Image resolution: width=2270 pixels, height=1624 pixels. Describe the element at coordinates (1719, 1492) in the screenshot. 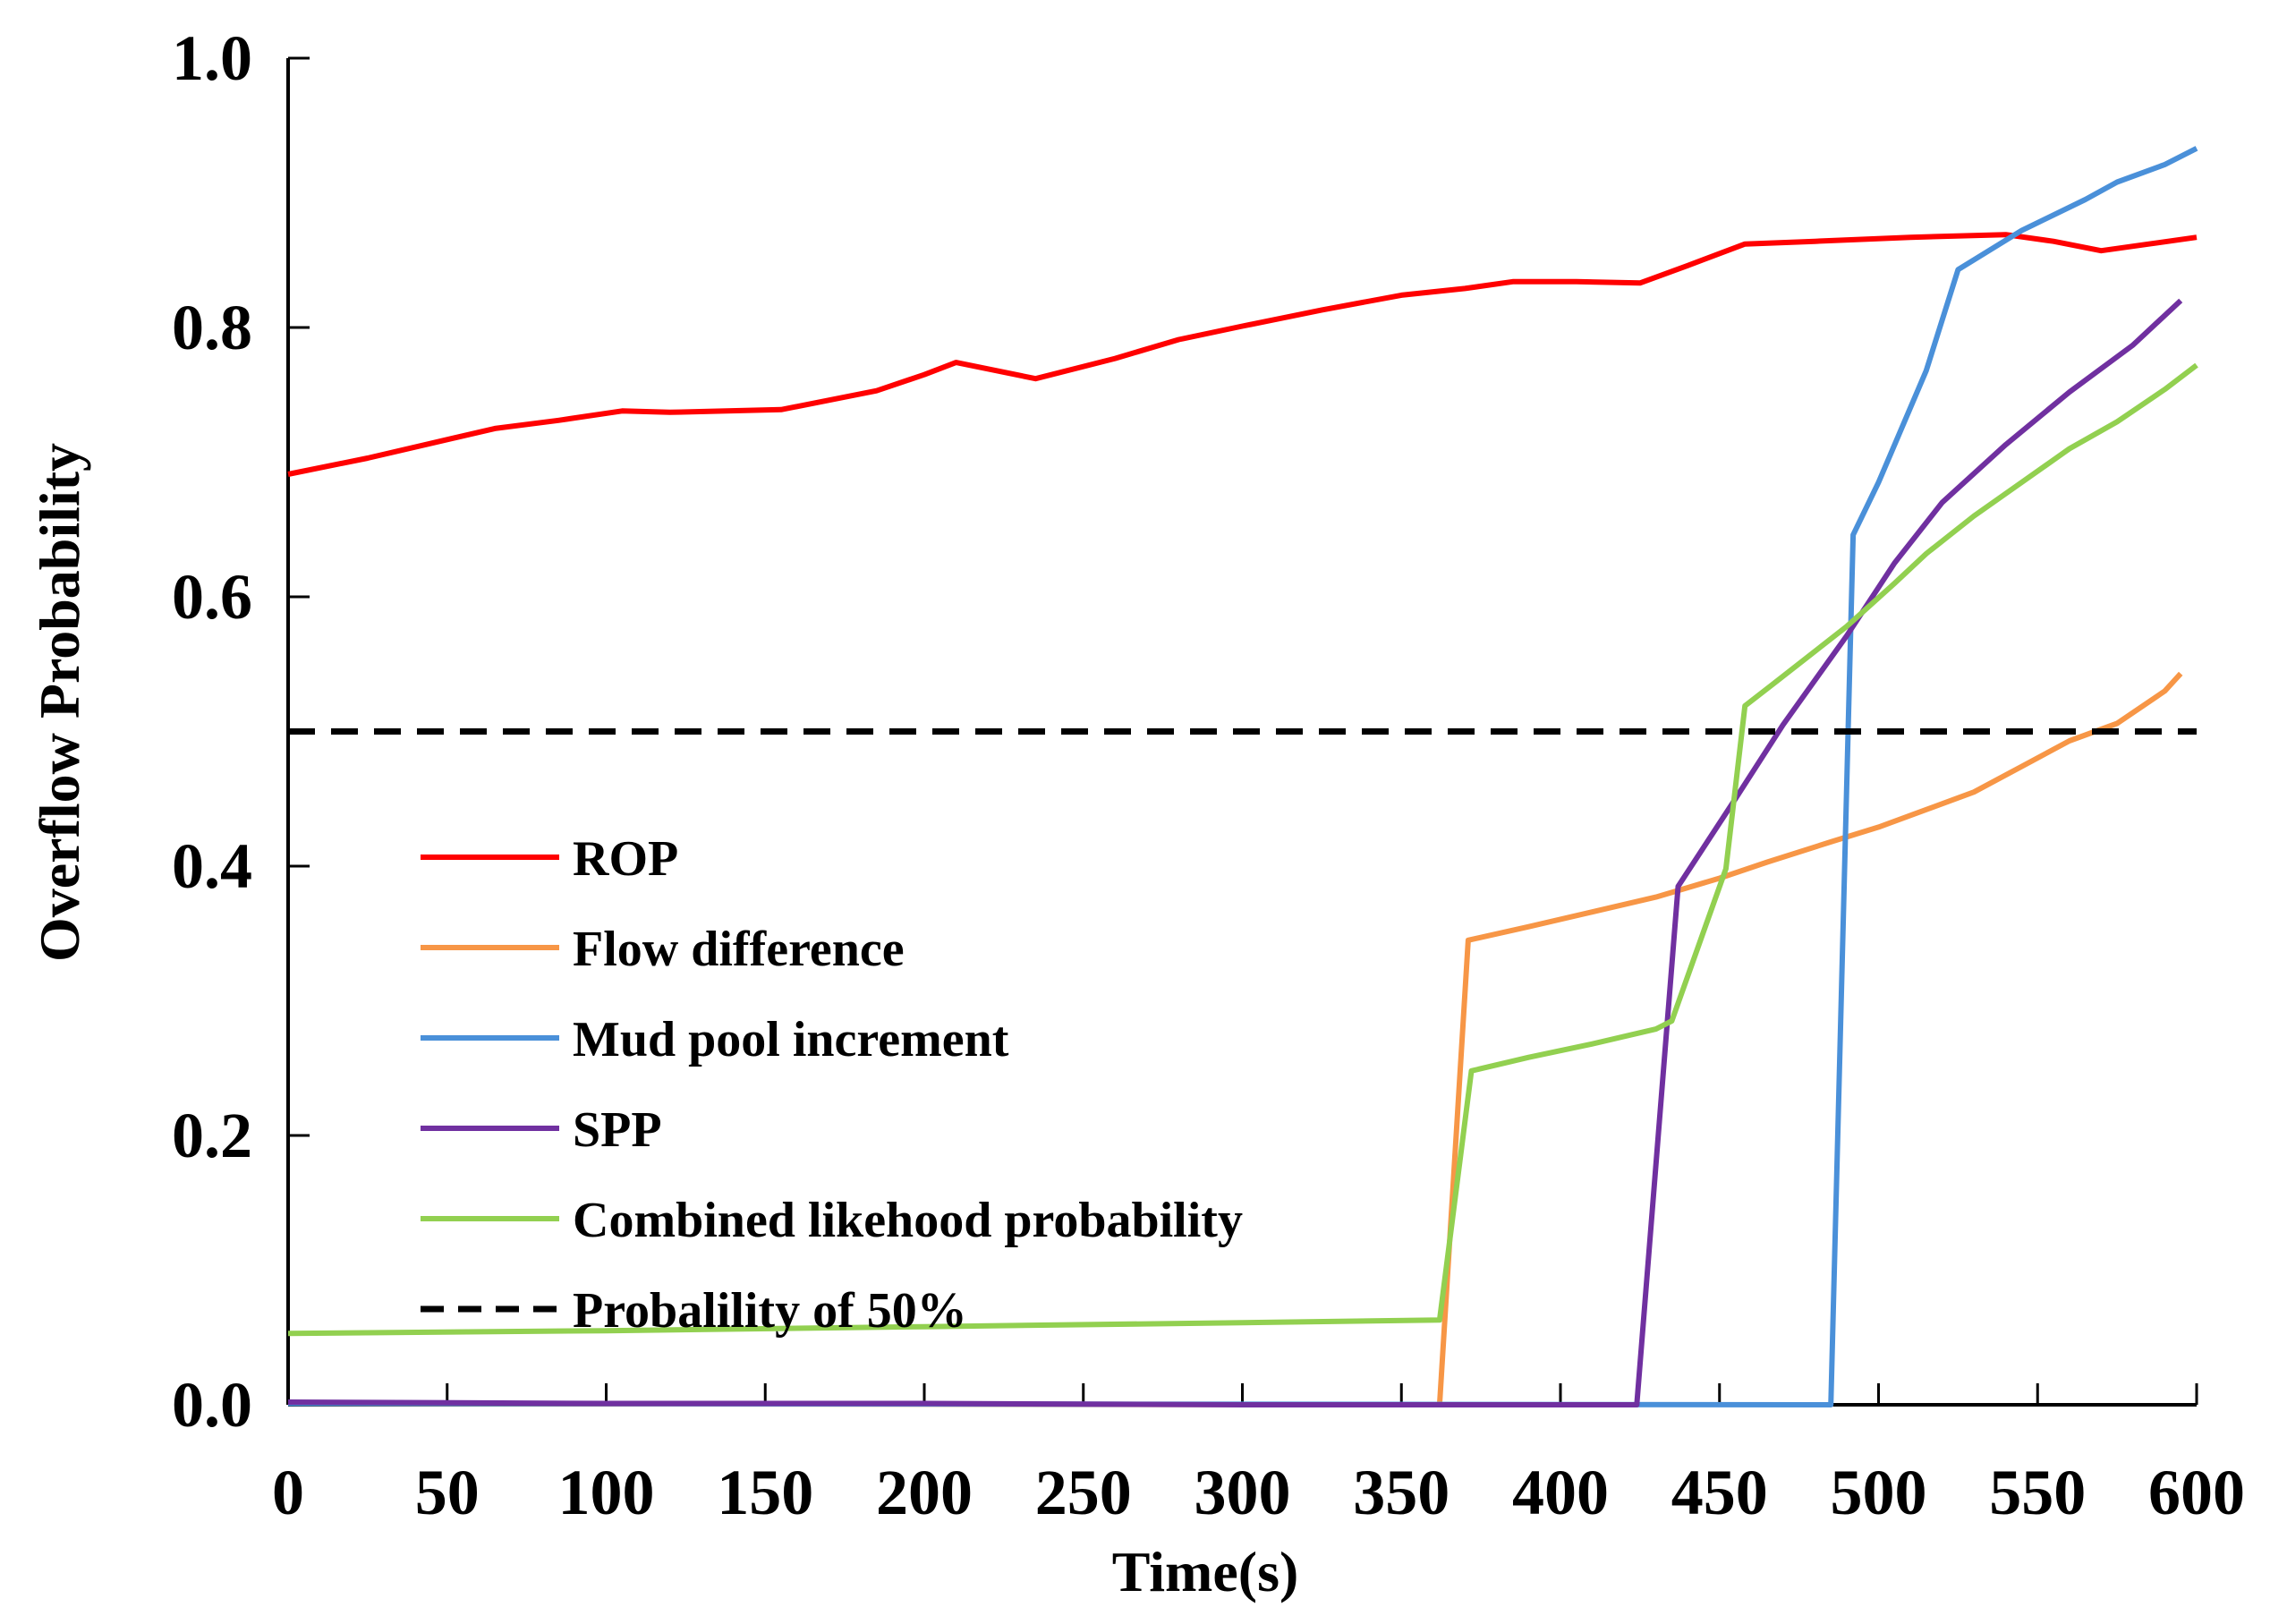

I see `x-tick-label: 450` at that location.